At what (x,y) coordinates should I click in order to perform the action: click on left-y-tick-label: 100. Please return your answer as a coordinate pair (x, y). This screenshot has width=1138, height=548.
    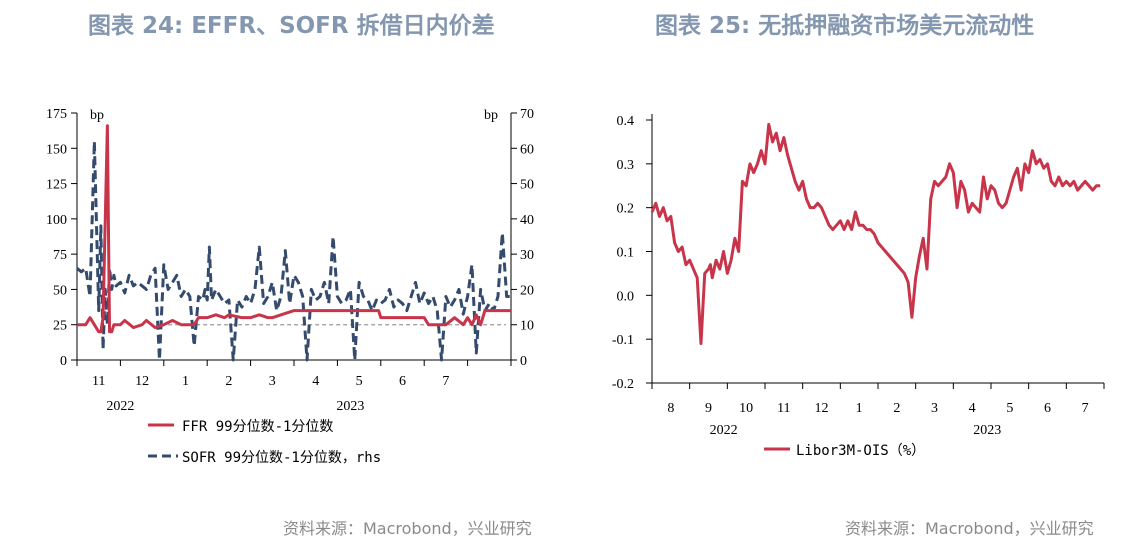
    Looking at the image, I should click on (56, 220).